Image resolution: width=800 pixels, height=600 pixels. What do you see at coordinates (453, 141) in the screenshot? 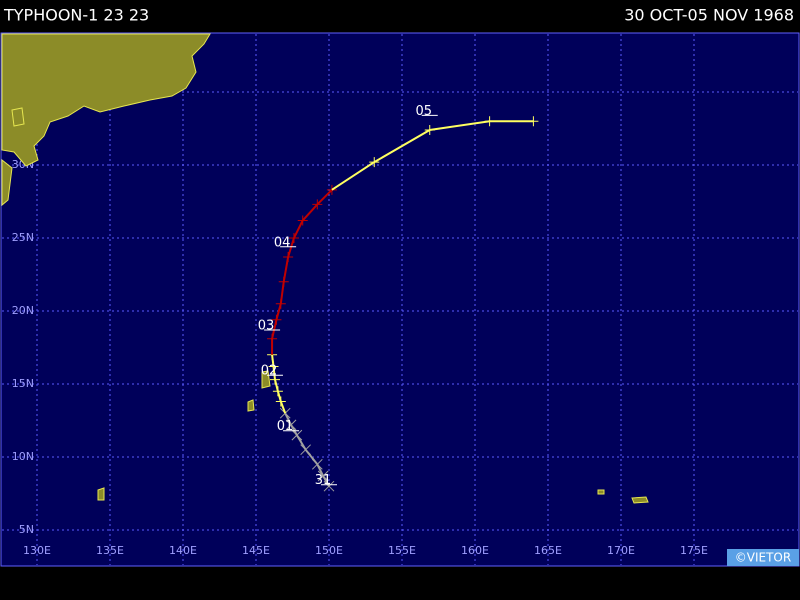
I see `track-segment` at bounding box center [453, 141].